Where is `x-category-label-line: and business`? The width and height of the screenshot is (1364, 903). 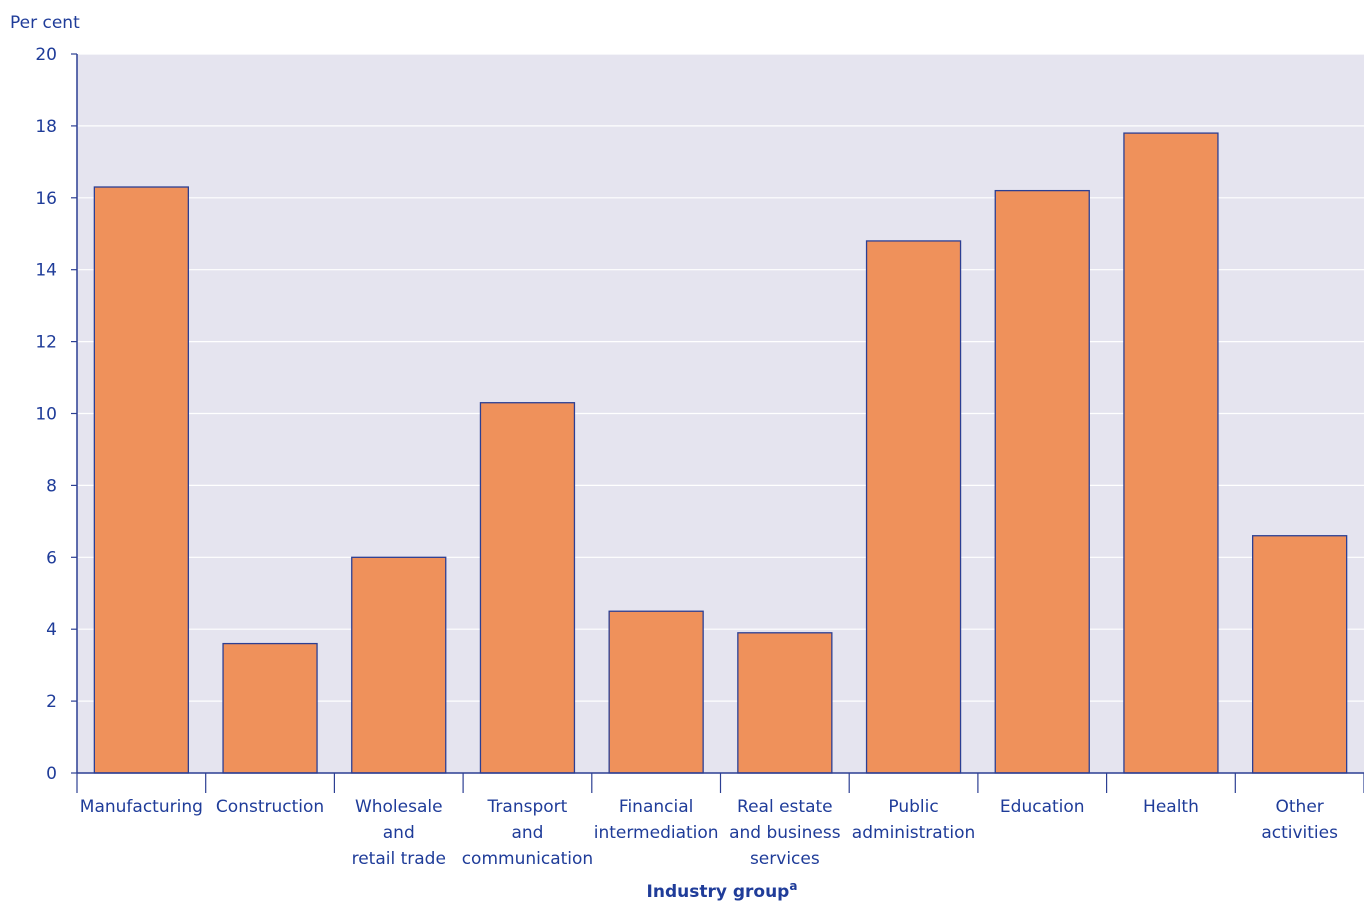 x-category-label-line: and business is located at coordinates (785, 833).